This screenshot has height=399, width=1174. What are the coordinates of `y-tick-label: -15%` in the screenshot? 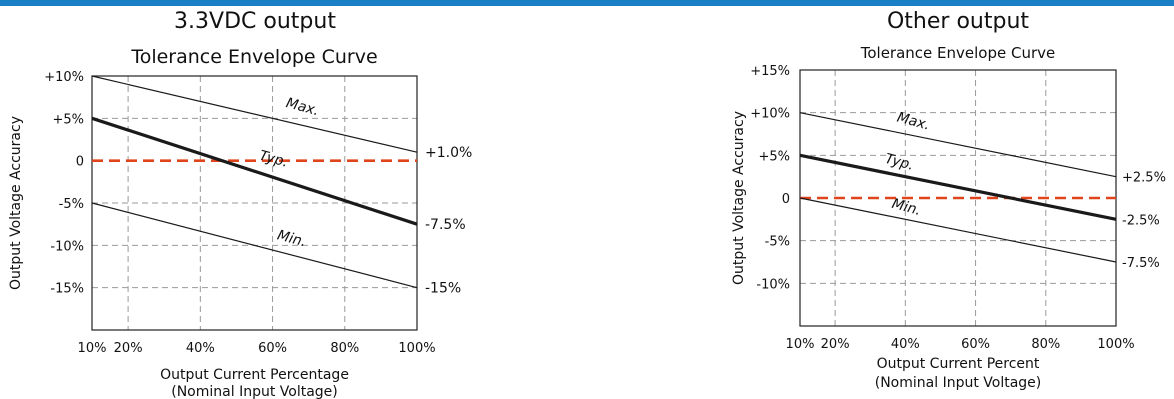 It's located at (67, 289).